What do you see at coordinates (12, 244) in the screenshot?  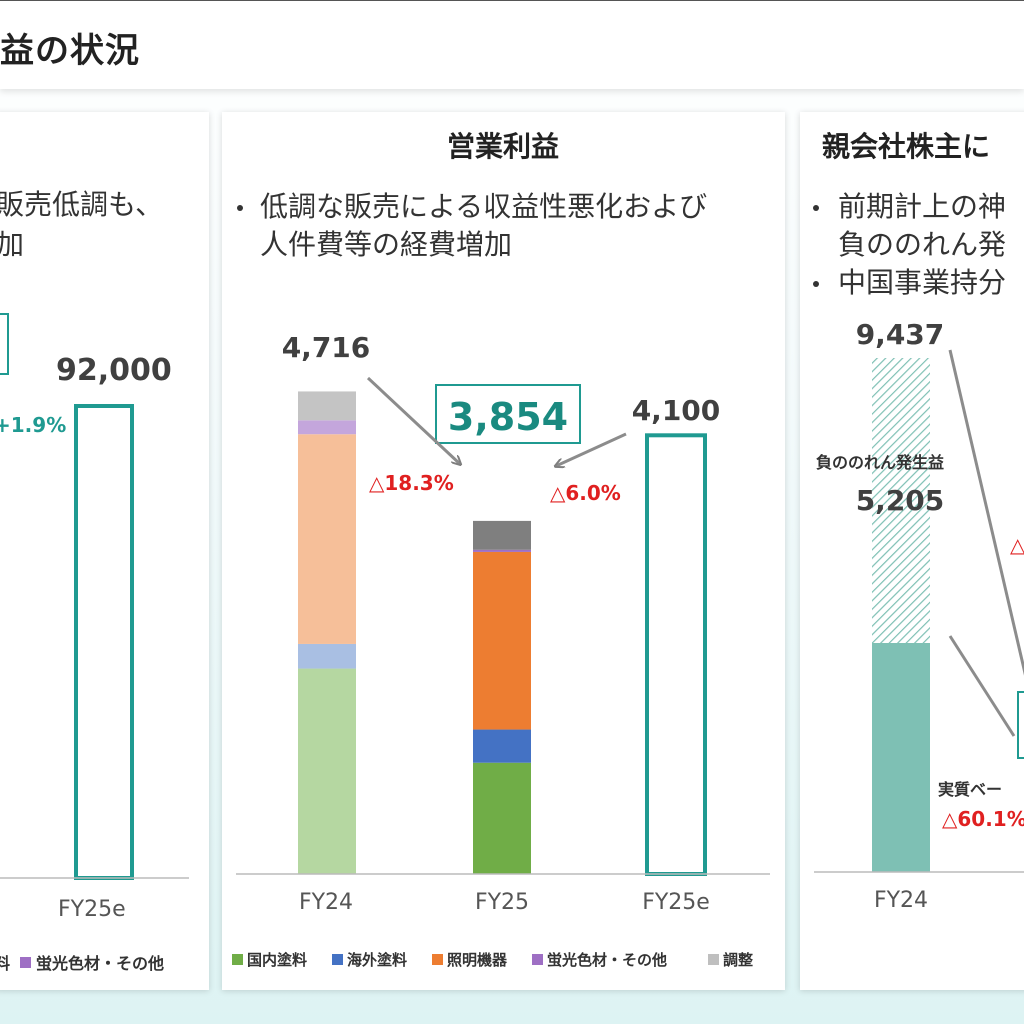 I see `bullet-line-2: 加` at bounding box center [12, 244].